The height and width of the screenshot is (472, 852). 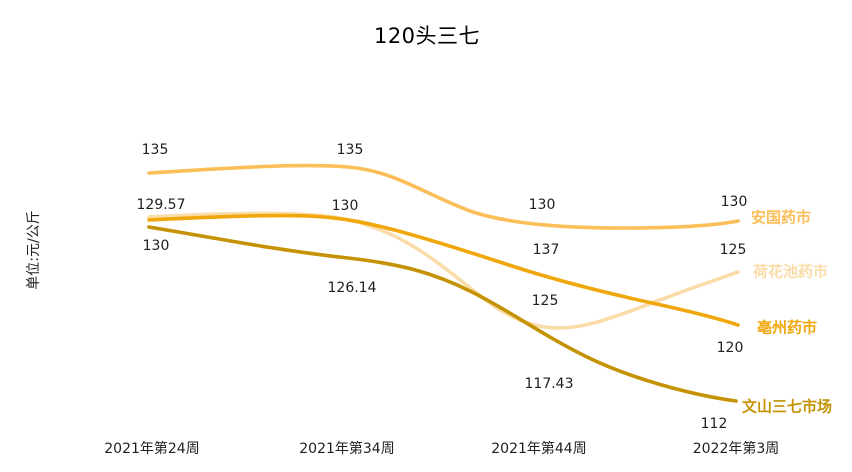 I want to click on x-axis-label: 2022年第3周, so click(x=736, y=449).